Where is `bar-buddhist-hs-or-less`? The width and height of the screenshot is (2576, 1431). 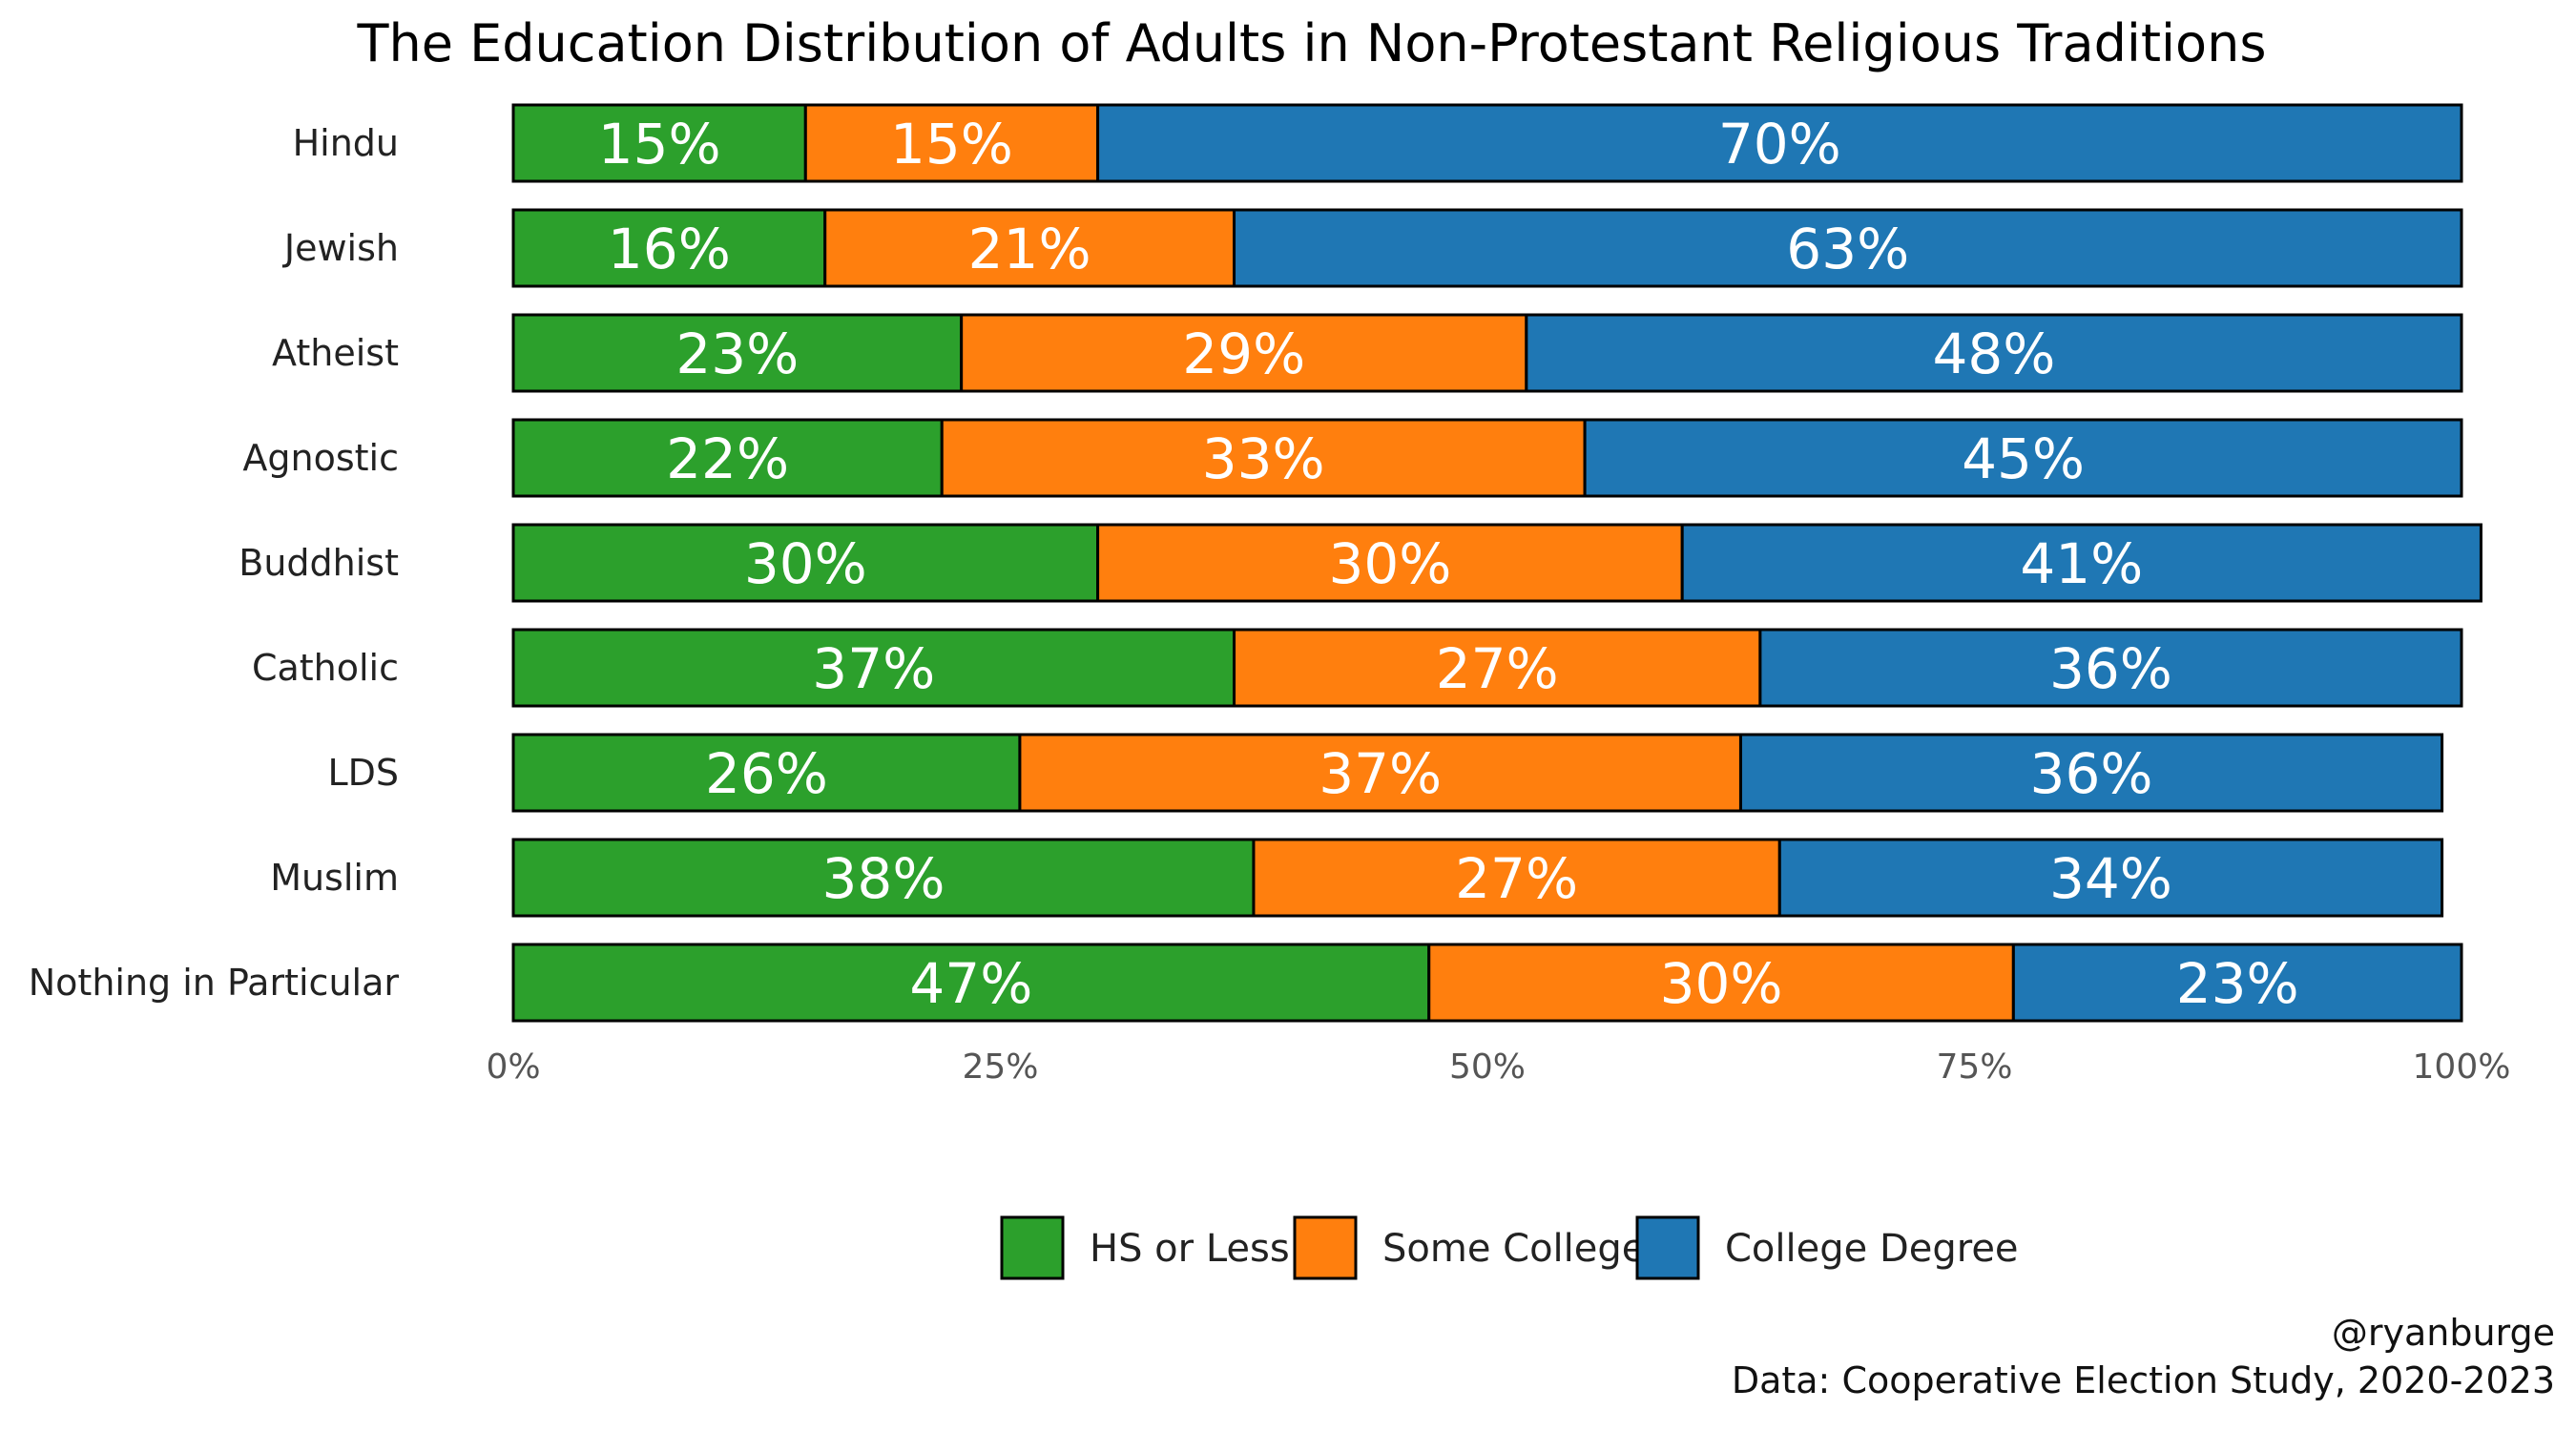 bar-buddhist-hs-or-less is located at coordinates (805, 563).